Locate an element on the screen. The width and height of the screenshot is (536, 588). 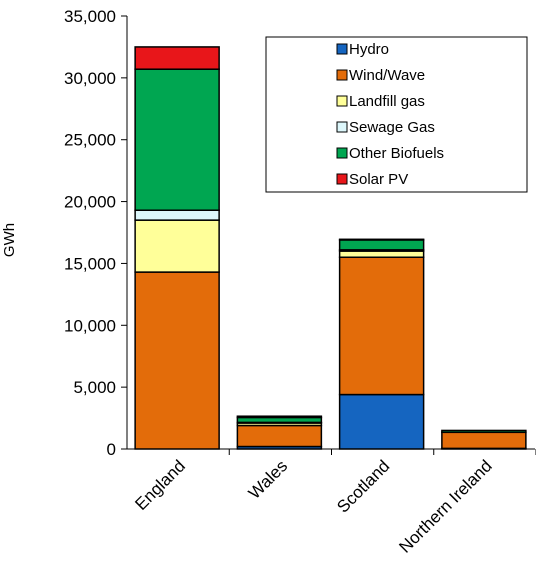
legend-swatch-wind-wave is located at coordinates (342, 75).